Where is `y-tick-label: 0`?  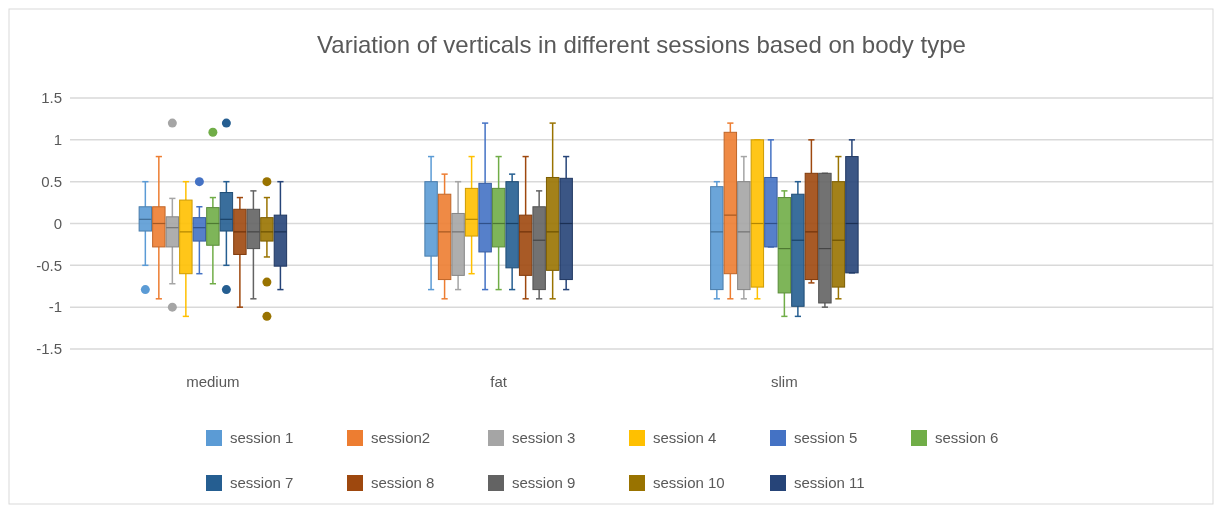
y-tick-label: 0 is located at coordinates (57, 223).